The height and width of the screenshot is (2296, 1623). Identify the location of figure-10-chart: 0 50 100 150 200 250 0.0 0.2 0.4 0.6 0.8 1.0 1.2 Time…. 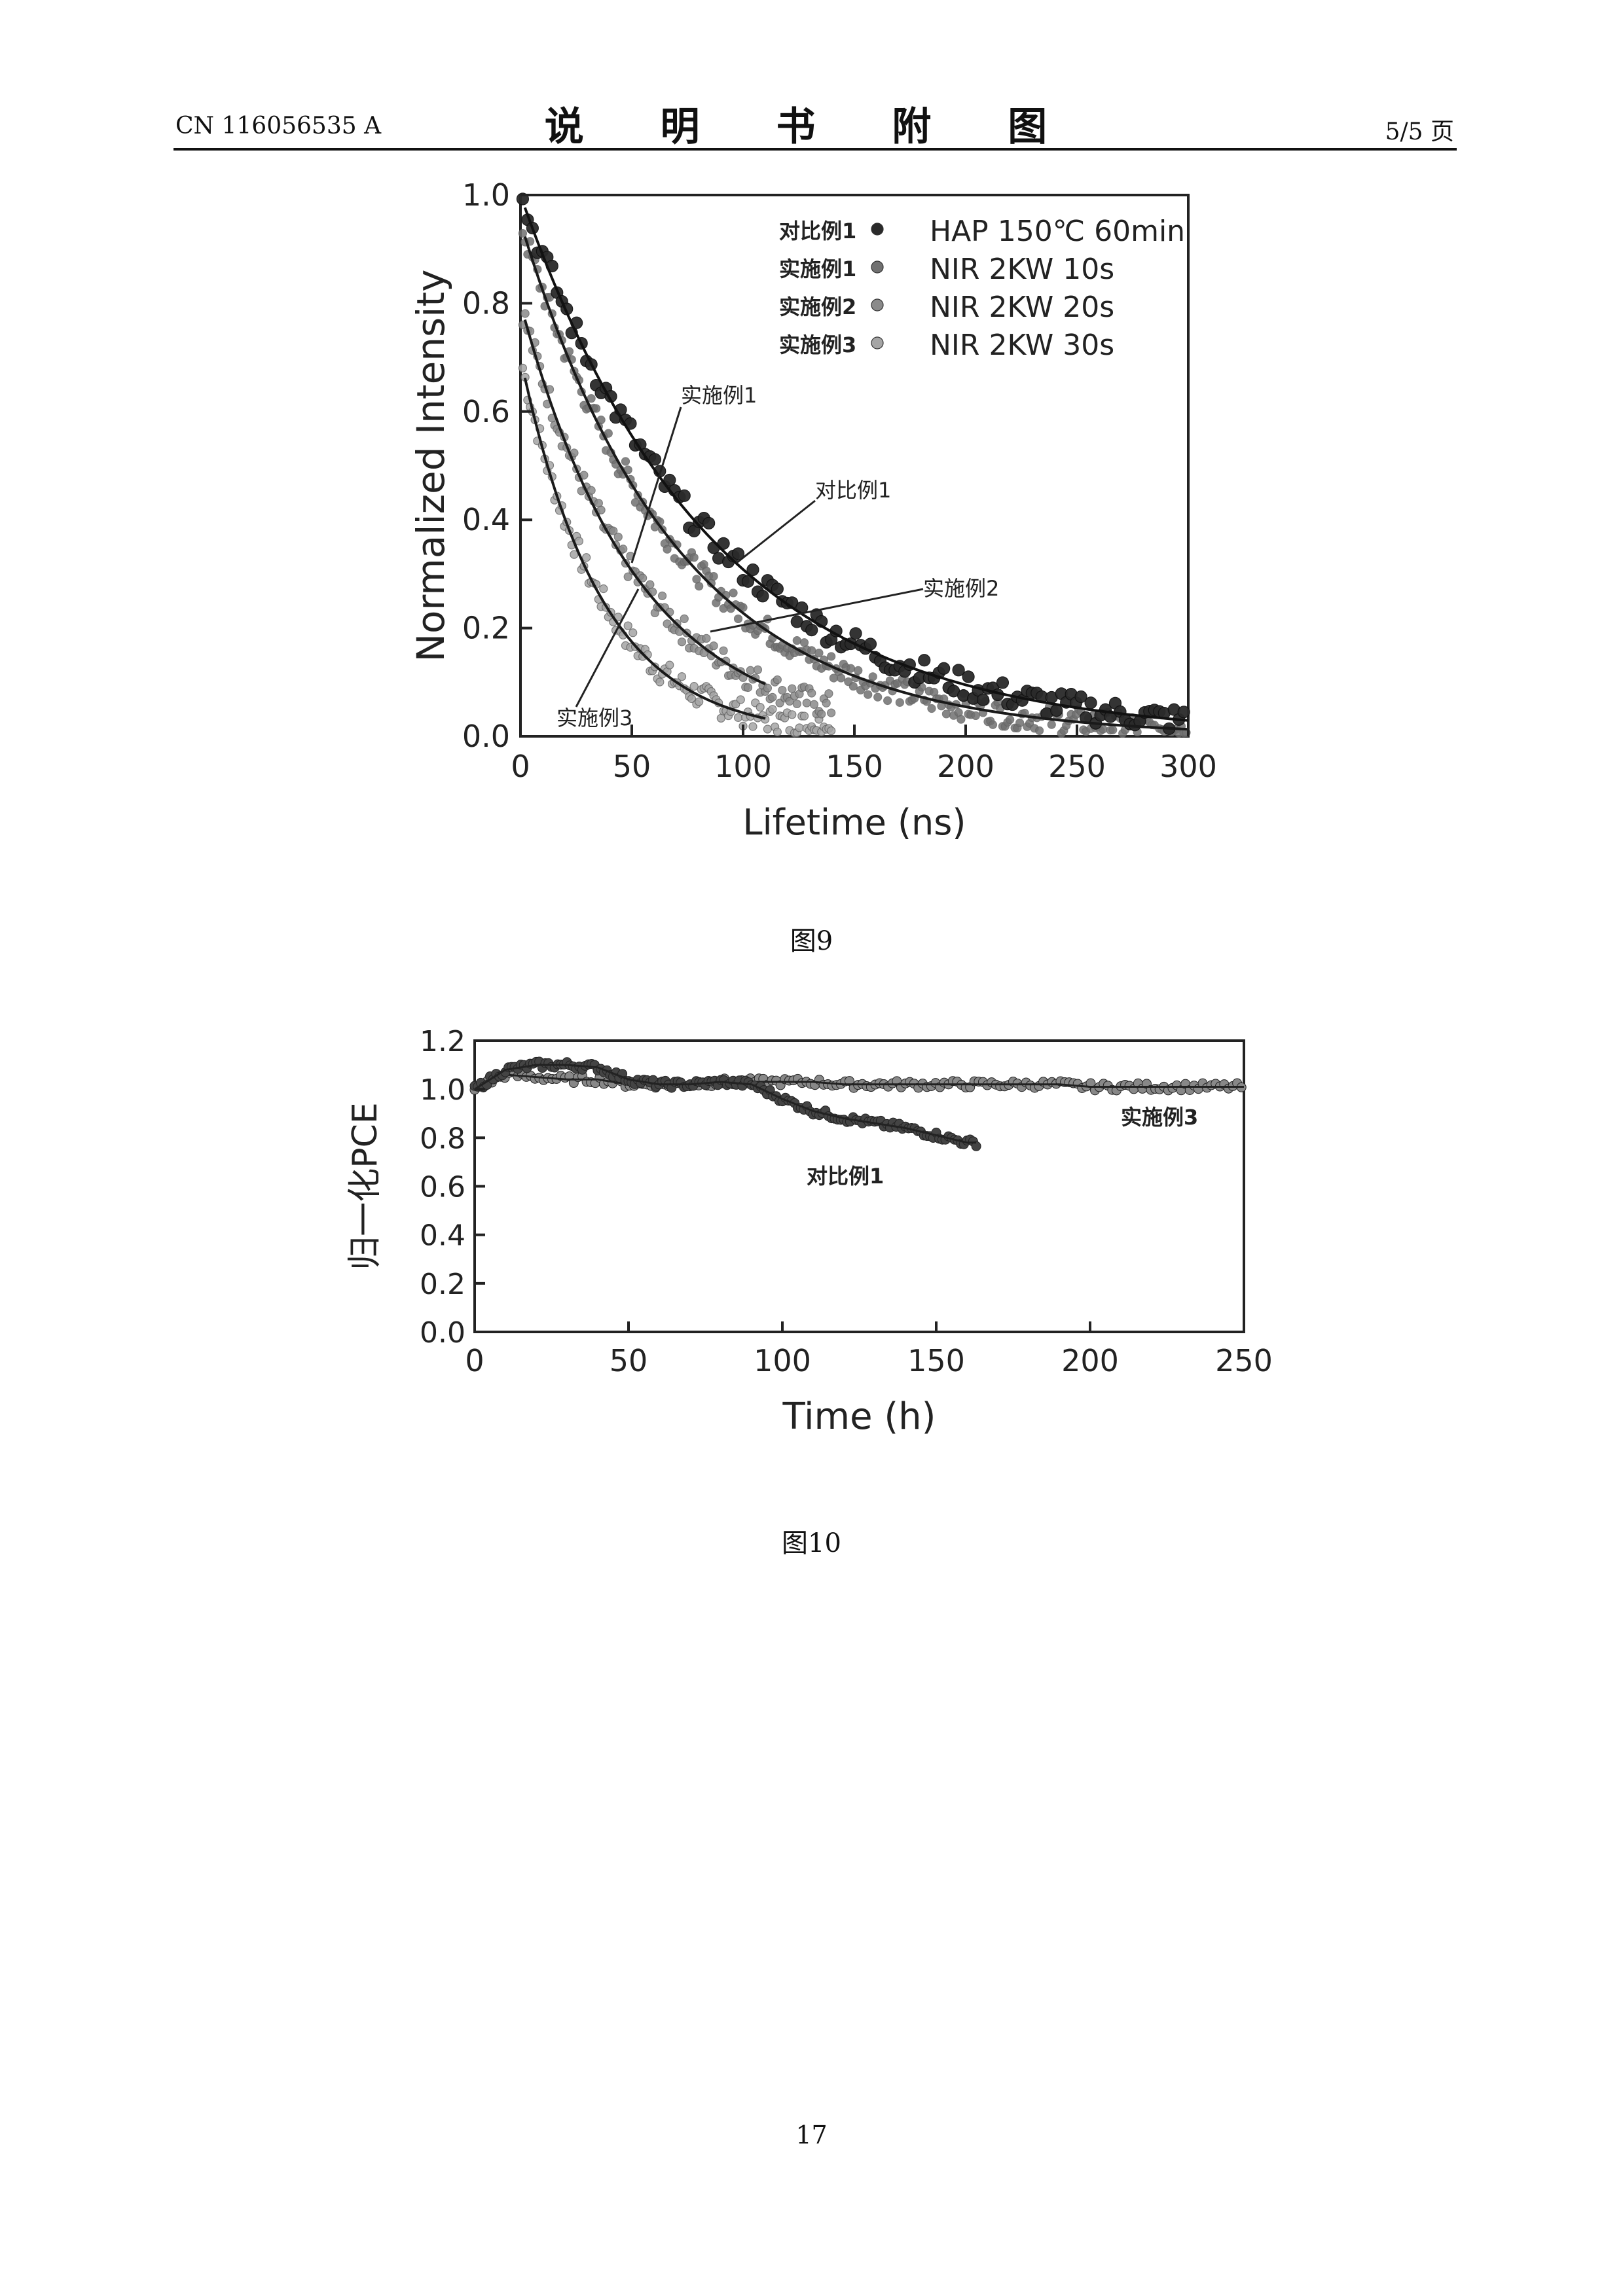
(809, 1231).